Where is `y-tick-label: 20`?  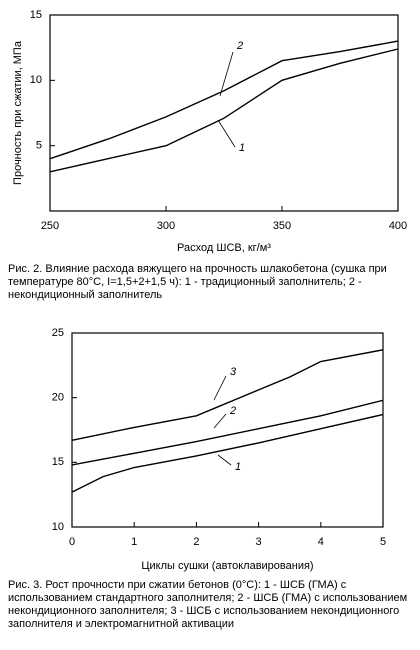
y-tick-label: 20 is located at coordinates (58, 398).